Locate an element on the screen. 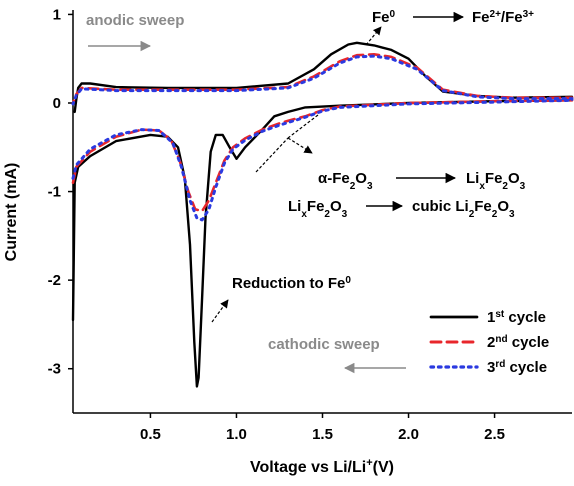 The height and width of the screenshot is (486, 574). x-axis-title: Voltage vs Li/Li+(V) is located at coordinates (322, 466).